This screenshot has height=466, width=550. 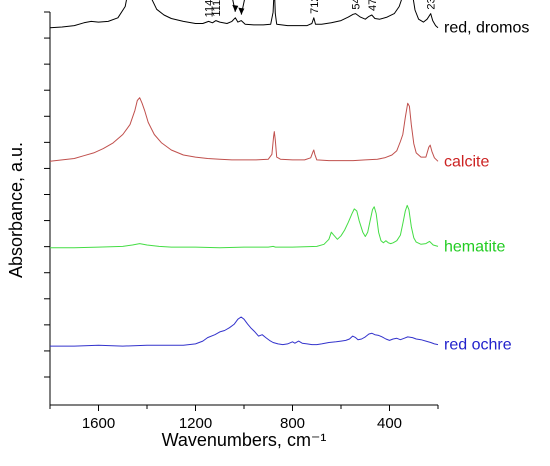 I want to click on series-label-1: calcite, so click(x=466, y=161).